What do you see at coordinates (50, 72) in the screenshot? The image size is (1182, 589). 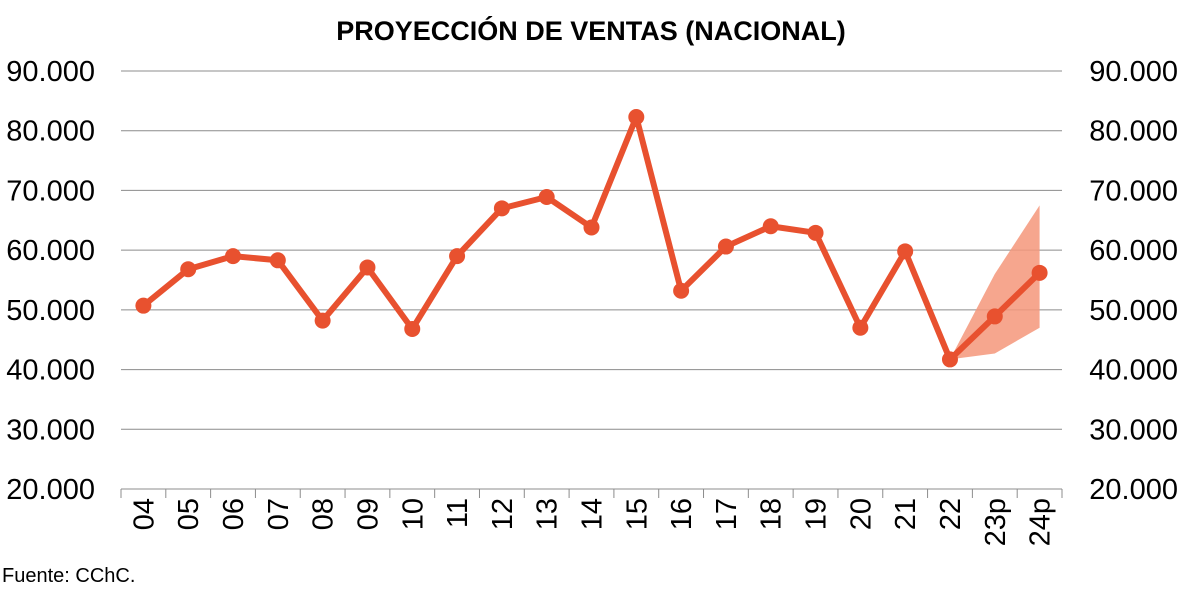 I see `y-tick-label-left: 90.000` at bounding box center [50, 72].